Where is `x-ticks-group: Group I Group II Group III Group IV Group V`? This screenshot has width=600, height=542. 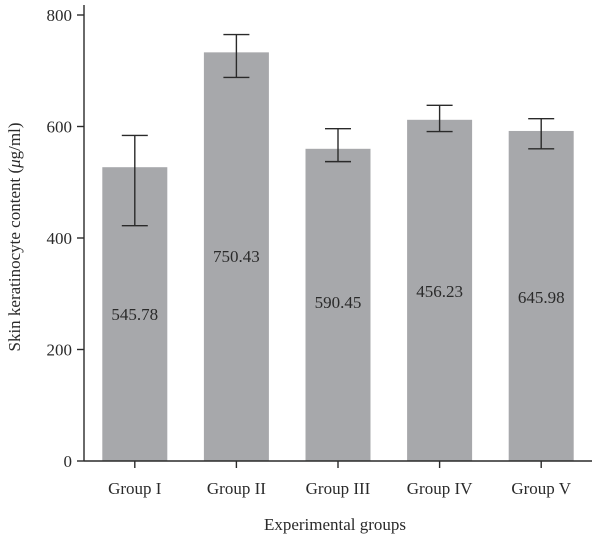
x-ticks-group: Group I Group II Group III Group IV Group V is located at coordinates (340, 479).